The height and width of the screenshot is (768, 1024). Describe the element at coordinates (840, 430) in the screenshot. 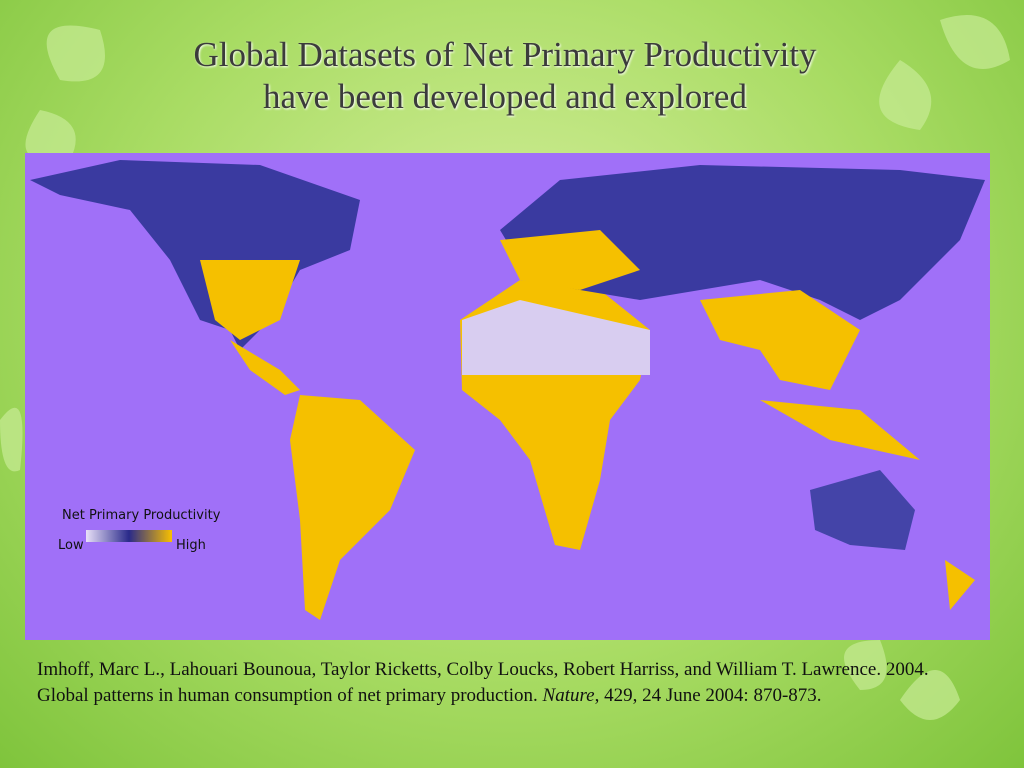

I see `indonesia` at that location.